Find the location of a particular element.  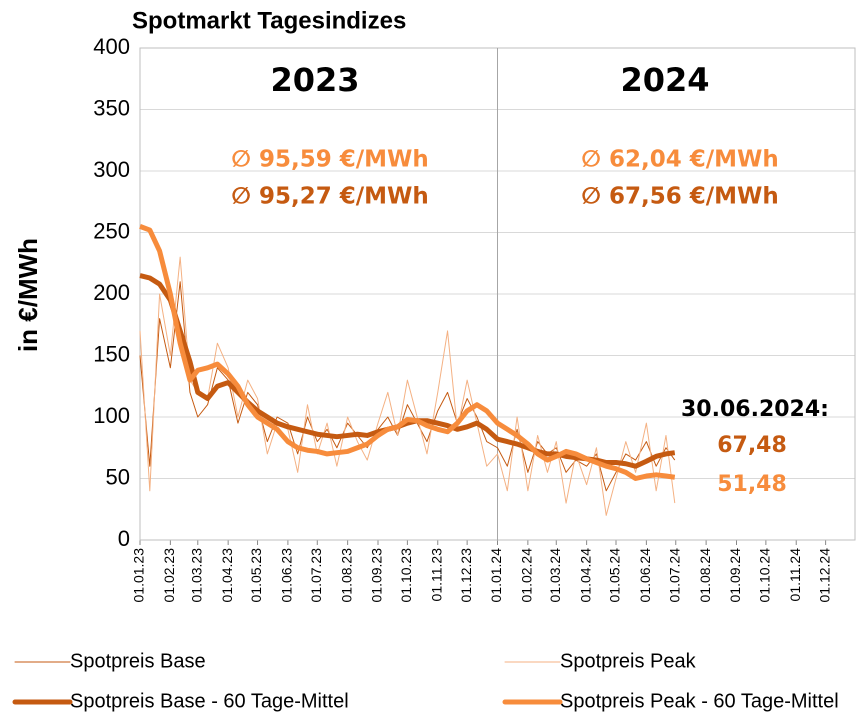

x-tick-label: 01.02.24 is located at coordinates (527, 575).